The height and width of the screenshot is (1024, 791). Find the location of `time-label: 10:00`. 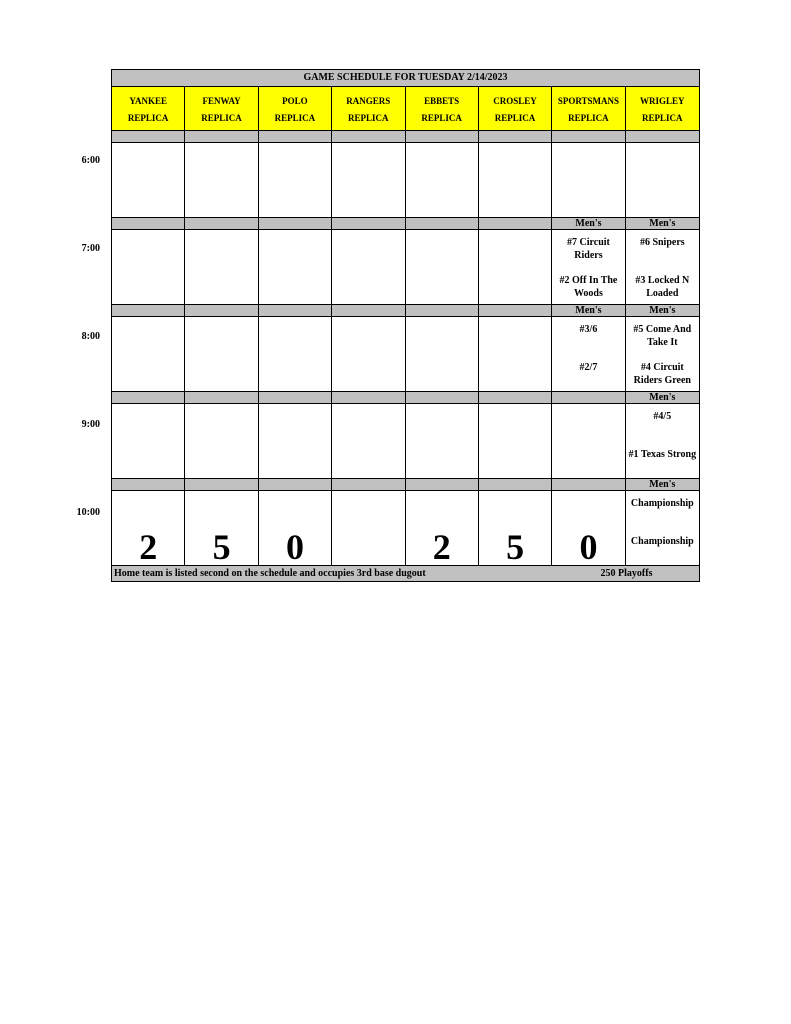

time-label: 10:00 is located at coordinates (88, 512).